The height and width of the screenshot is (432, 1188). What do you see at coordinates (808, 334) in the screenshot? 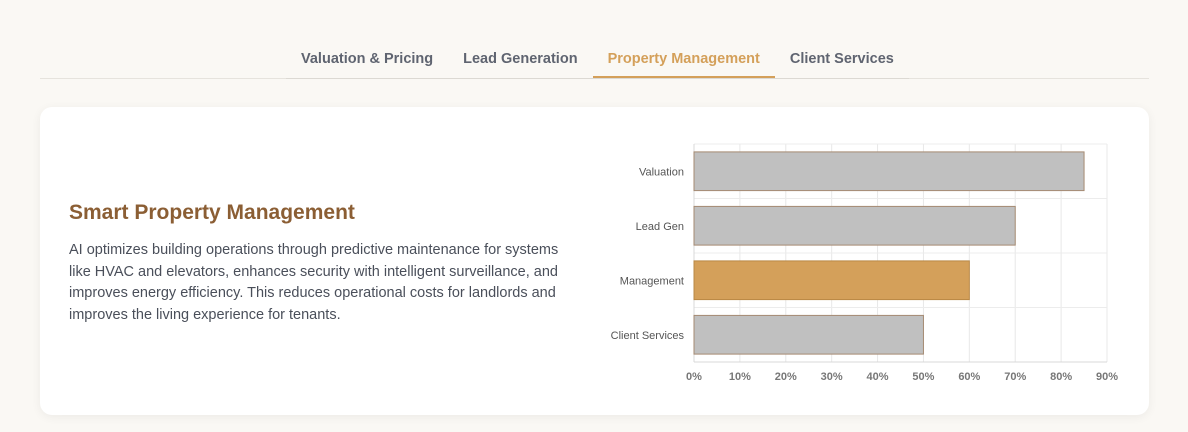
I see `bar-client-services` at bounding box center [808, 334].